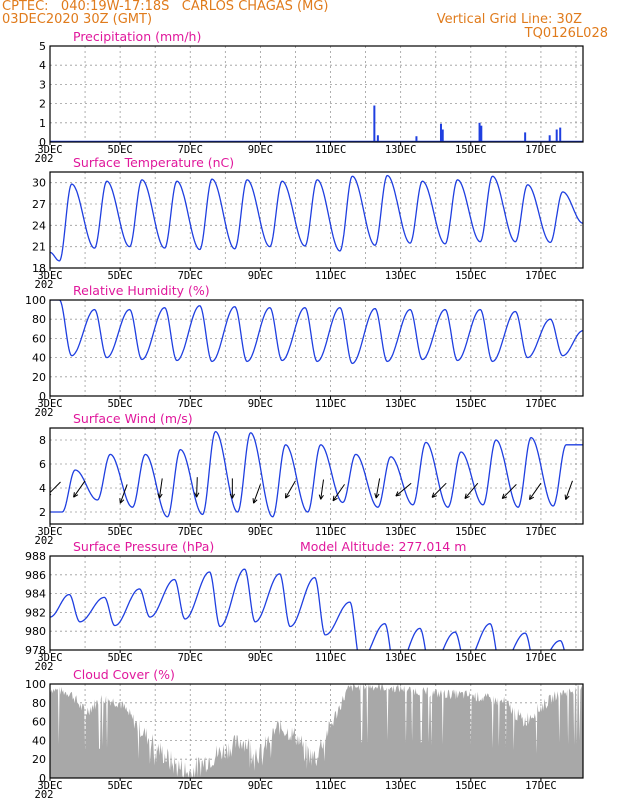  What do you see at coordinates (39, 377) in the screenshot?
I see `y-tick-label: 20` at bounding box center [39, 377].